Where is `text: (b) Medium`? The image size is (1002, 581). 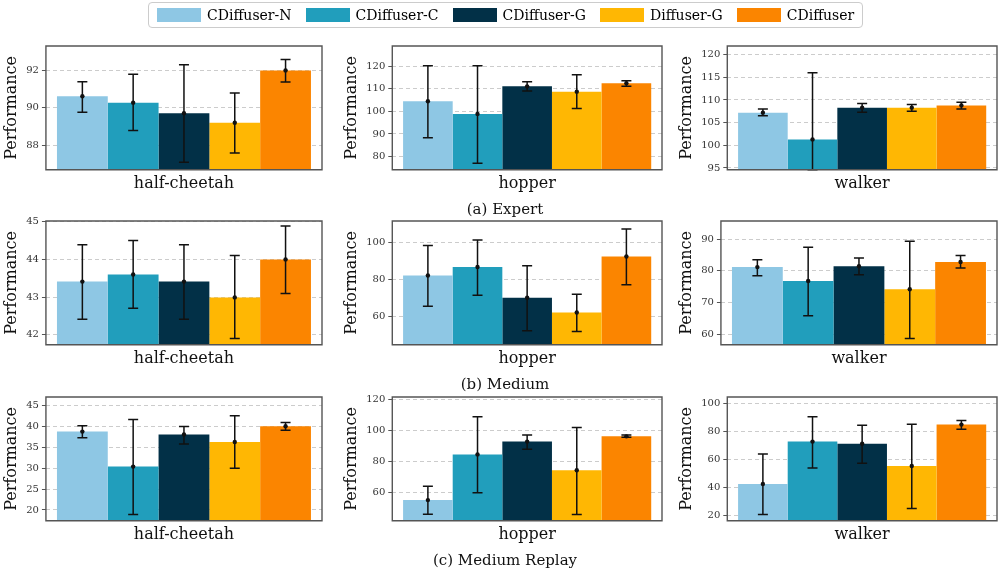 text: (b) Medium is located at coordinates (505, 384).